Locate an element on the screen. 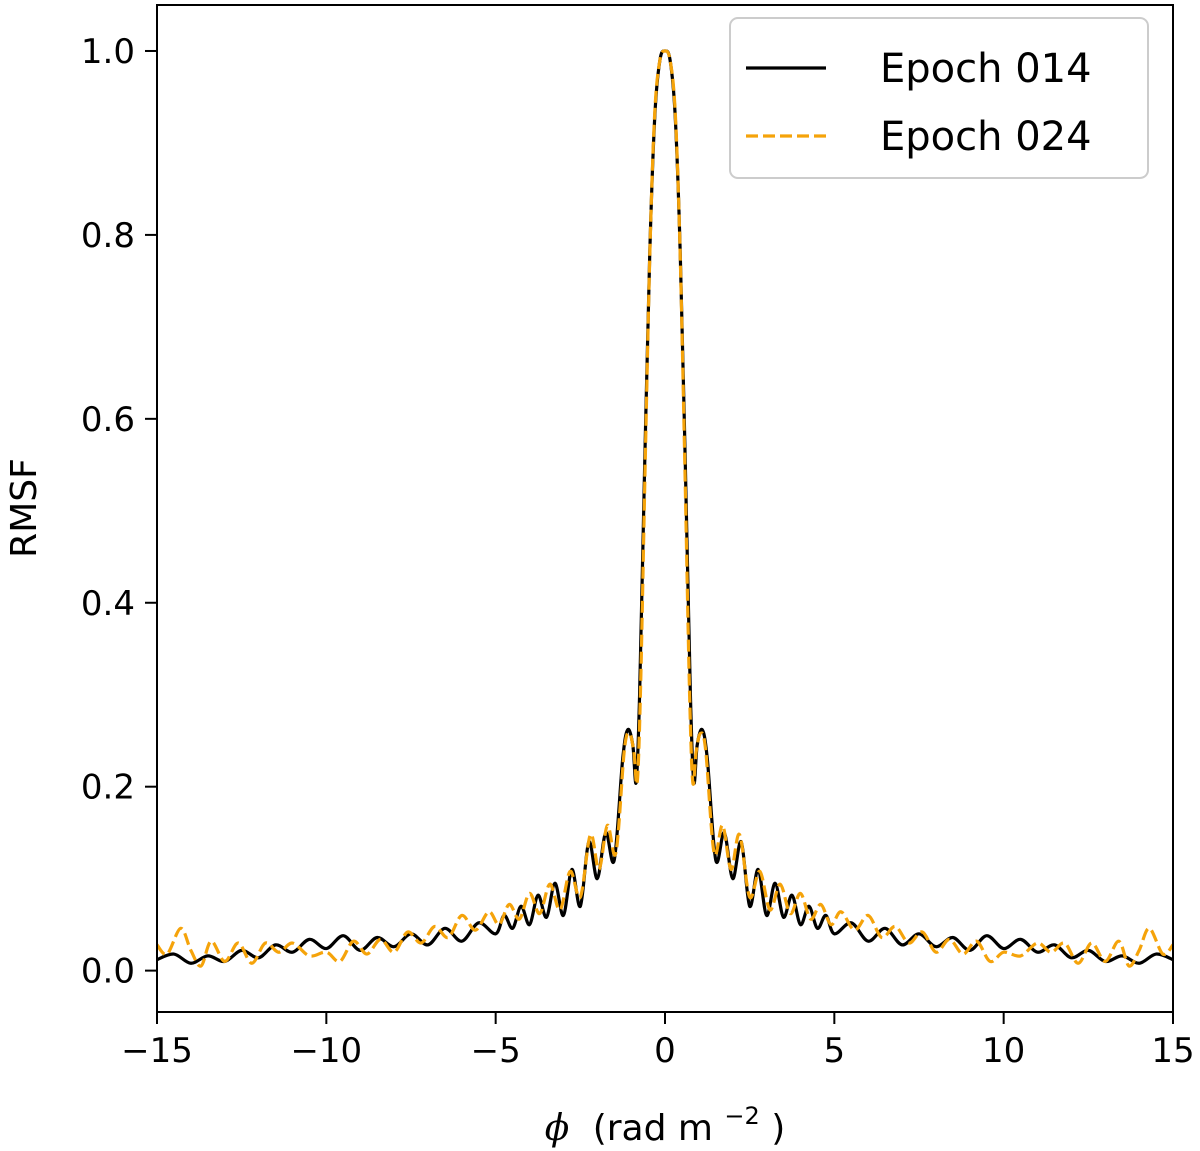 Image resolution: width=1200 pixels, height=1151 pixels. legend-label-epoch-024: Epoch 024 is located at coordinates (986, 137).